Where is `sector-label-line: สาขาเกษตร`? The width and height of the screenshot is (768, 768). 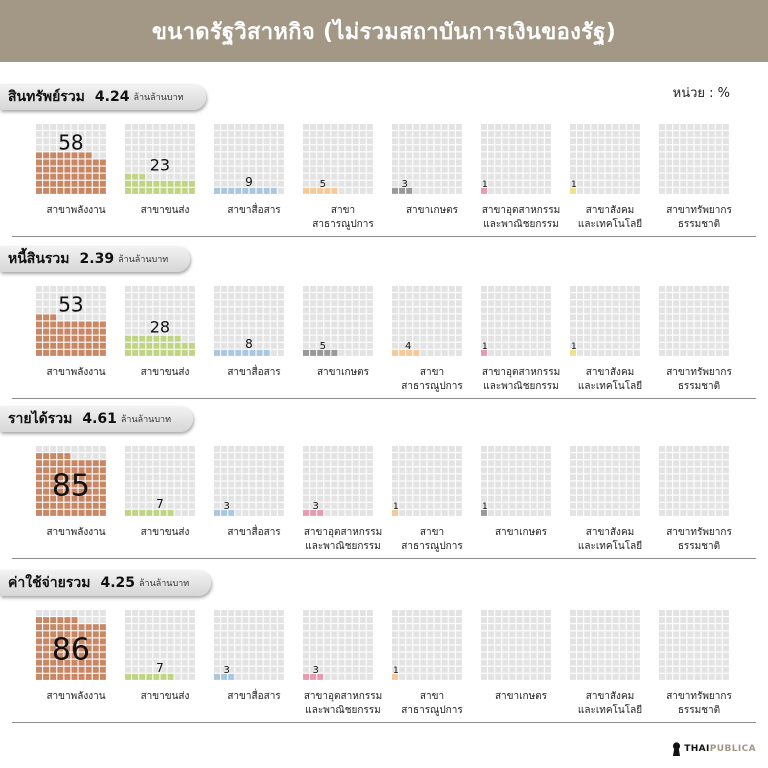
sector-label-line: สาขาเกษตร is located at coordinates (432, 210).